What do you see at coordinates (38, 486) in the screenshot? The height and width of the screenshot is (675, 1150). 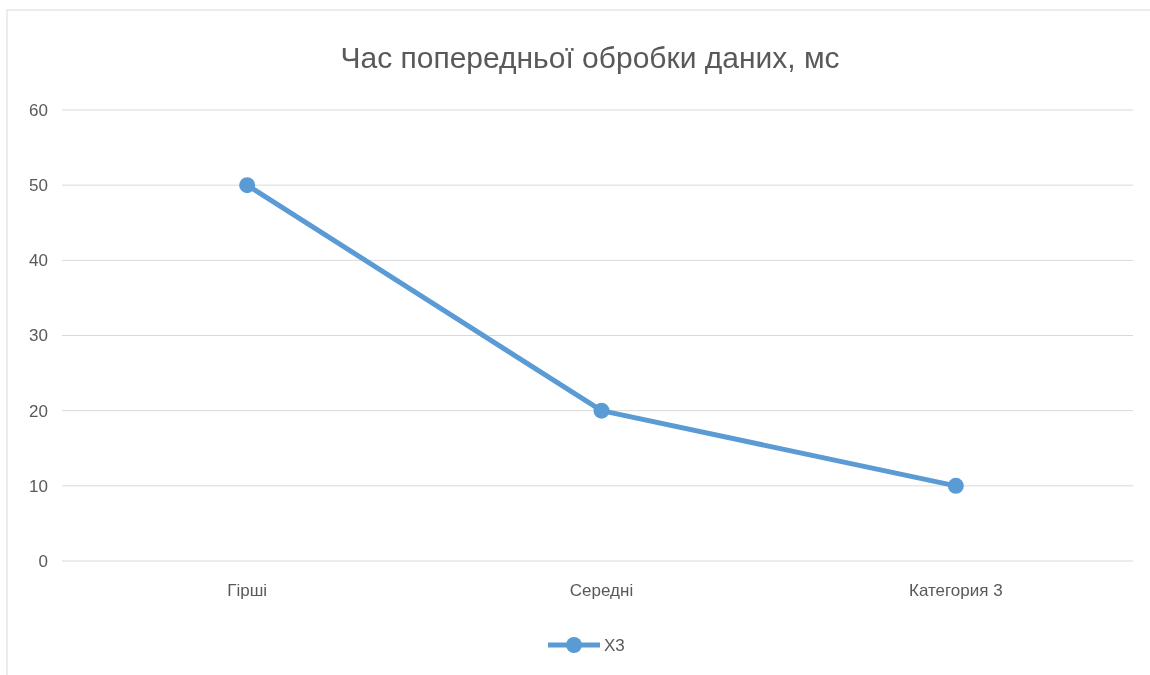 I see `y-tick-label: 10` at bounding box center [38, 486].